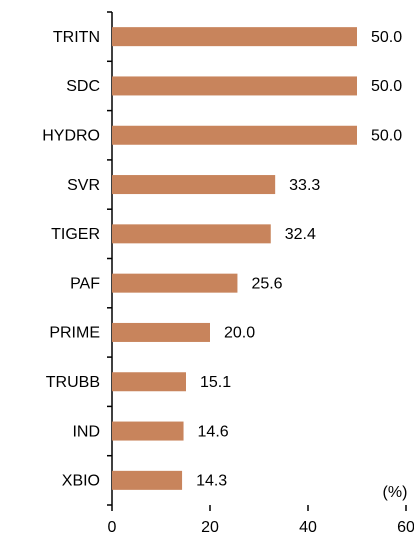 Image resolution: width=414 pixels, height=537 pixels. What do you see at coordinates (83, 185) in the screenshot?
I see `y-tick-label: SVR` at bounding box center [83, 185].